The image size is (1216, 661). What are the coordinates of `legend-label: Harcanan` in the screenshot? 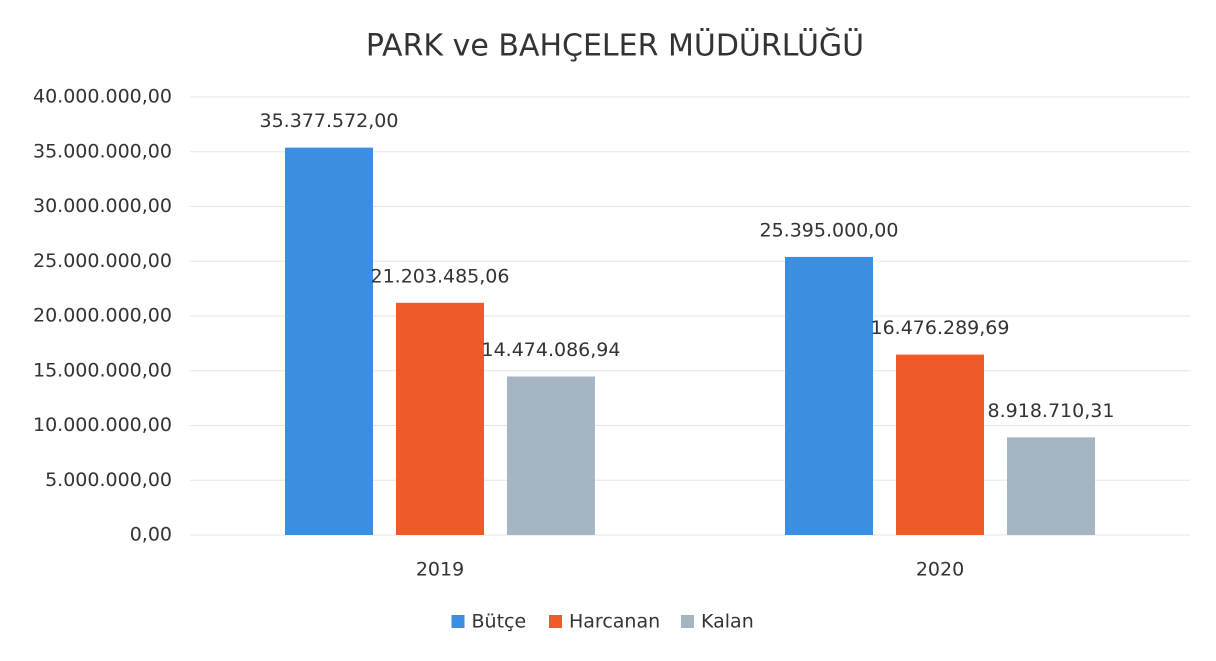 It's located at (614, 622).